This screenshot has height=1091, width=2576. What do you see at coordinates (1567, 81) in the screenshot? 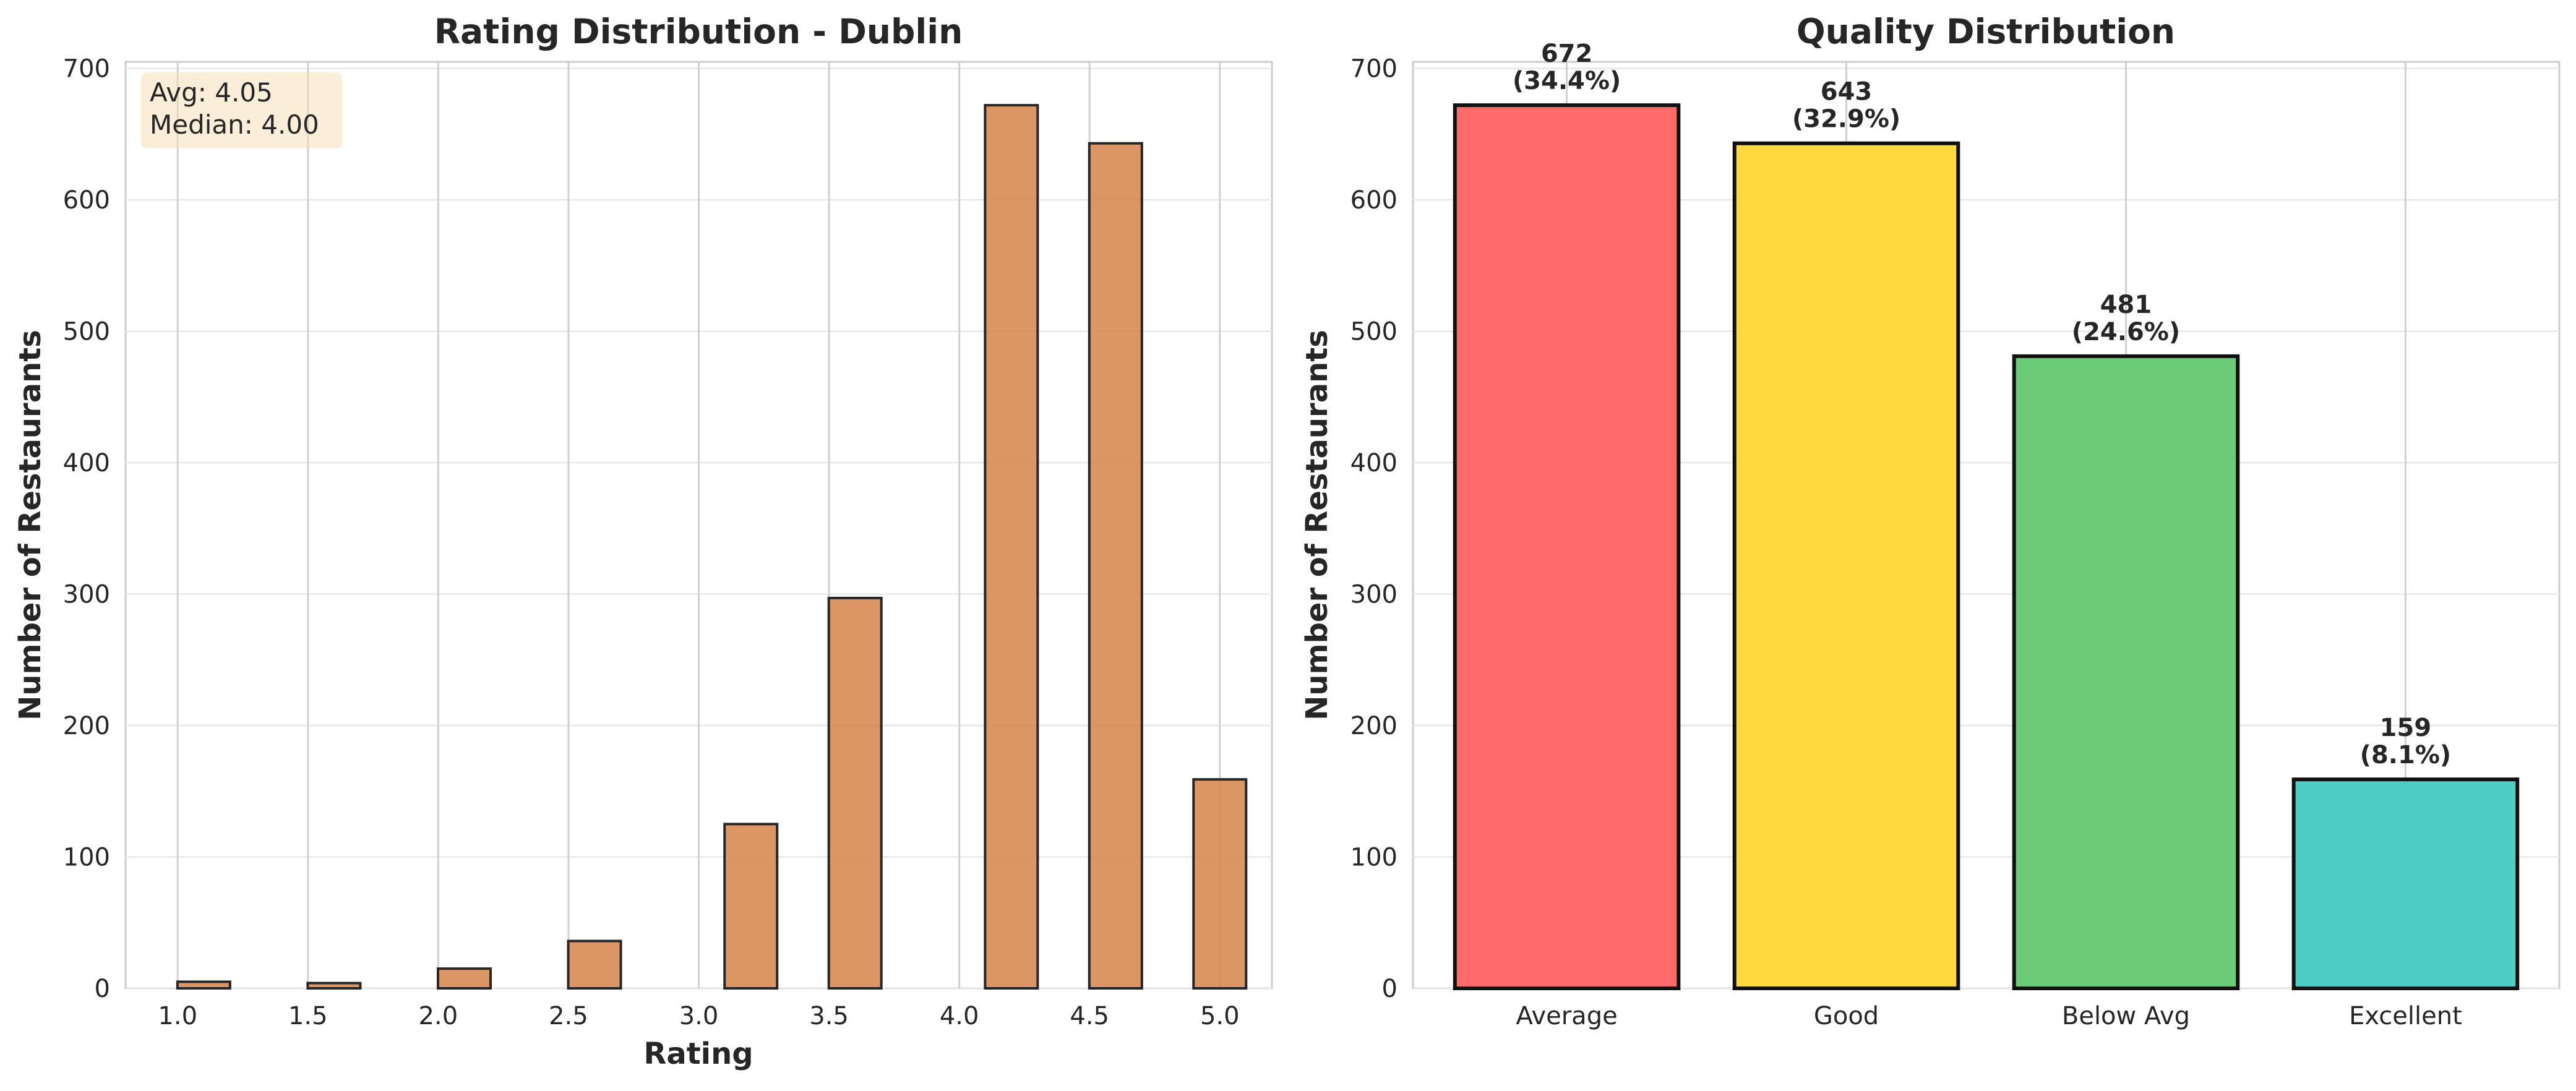
I see `bar-percent-label: (34.4%)` at bounding box center [1567, 81].